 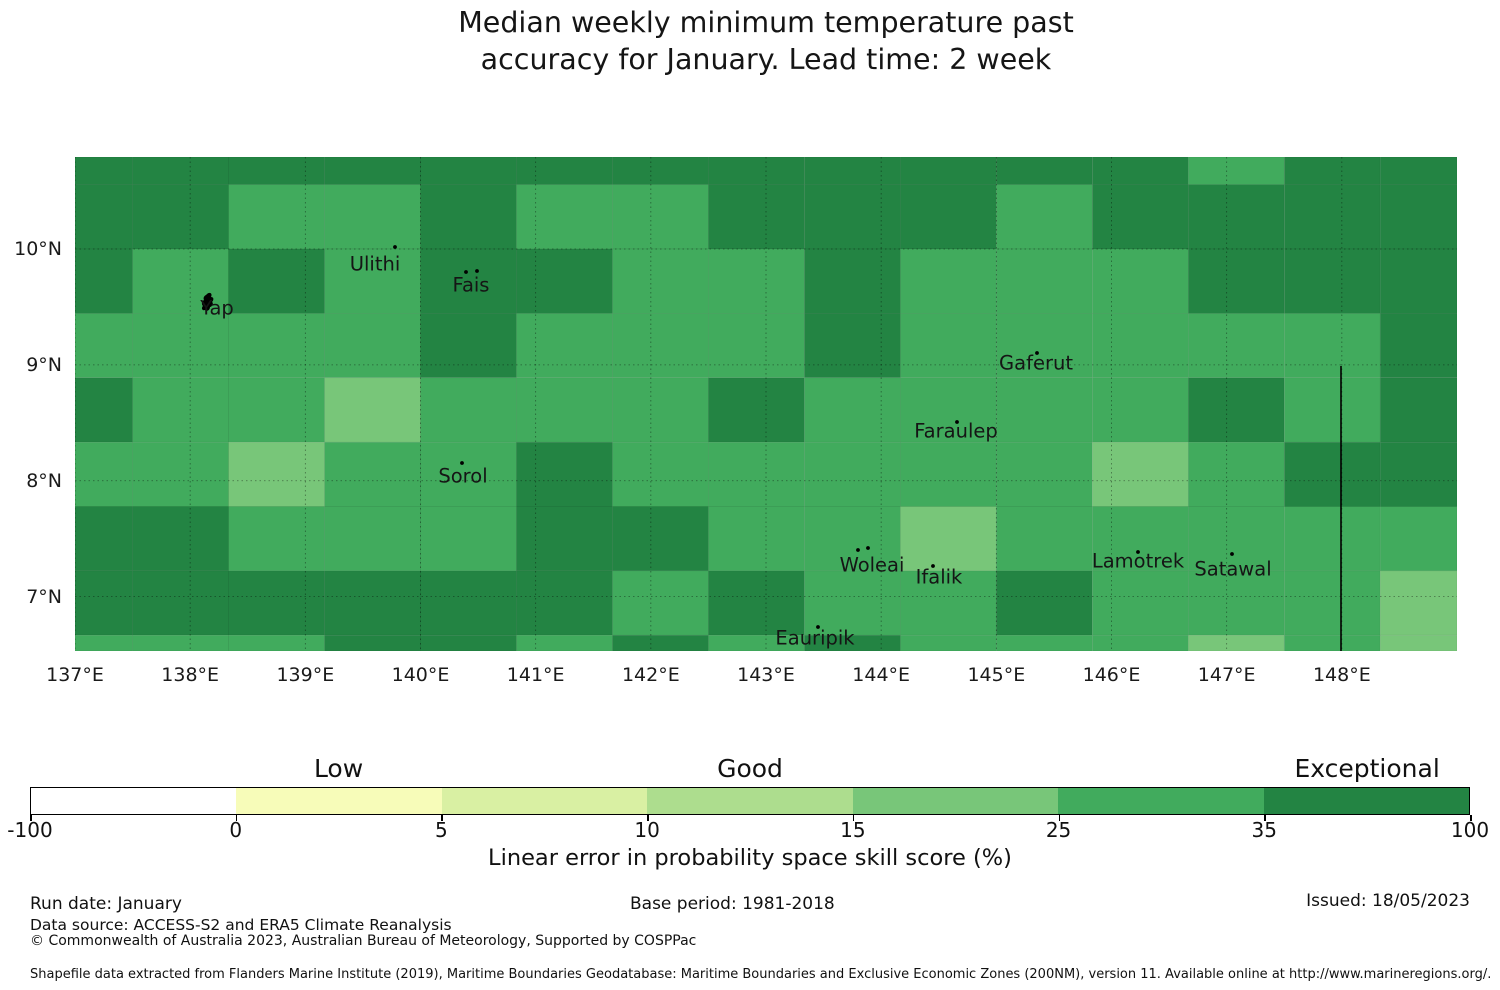 What do you see at coordinates (766, 22) in the screenshot?
I see `chart-title-line1: Median weekly minimum temperature past` at bounding box center [766, 22].